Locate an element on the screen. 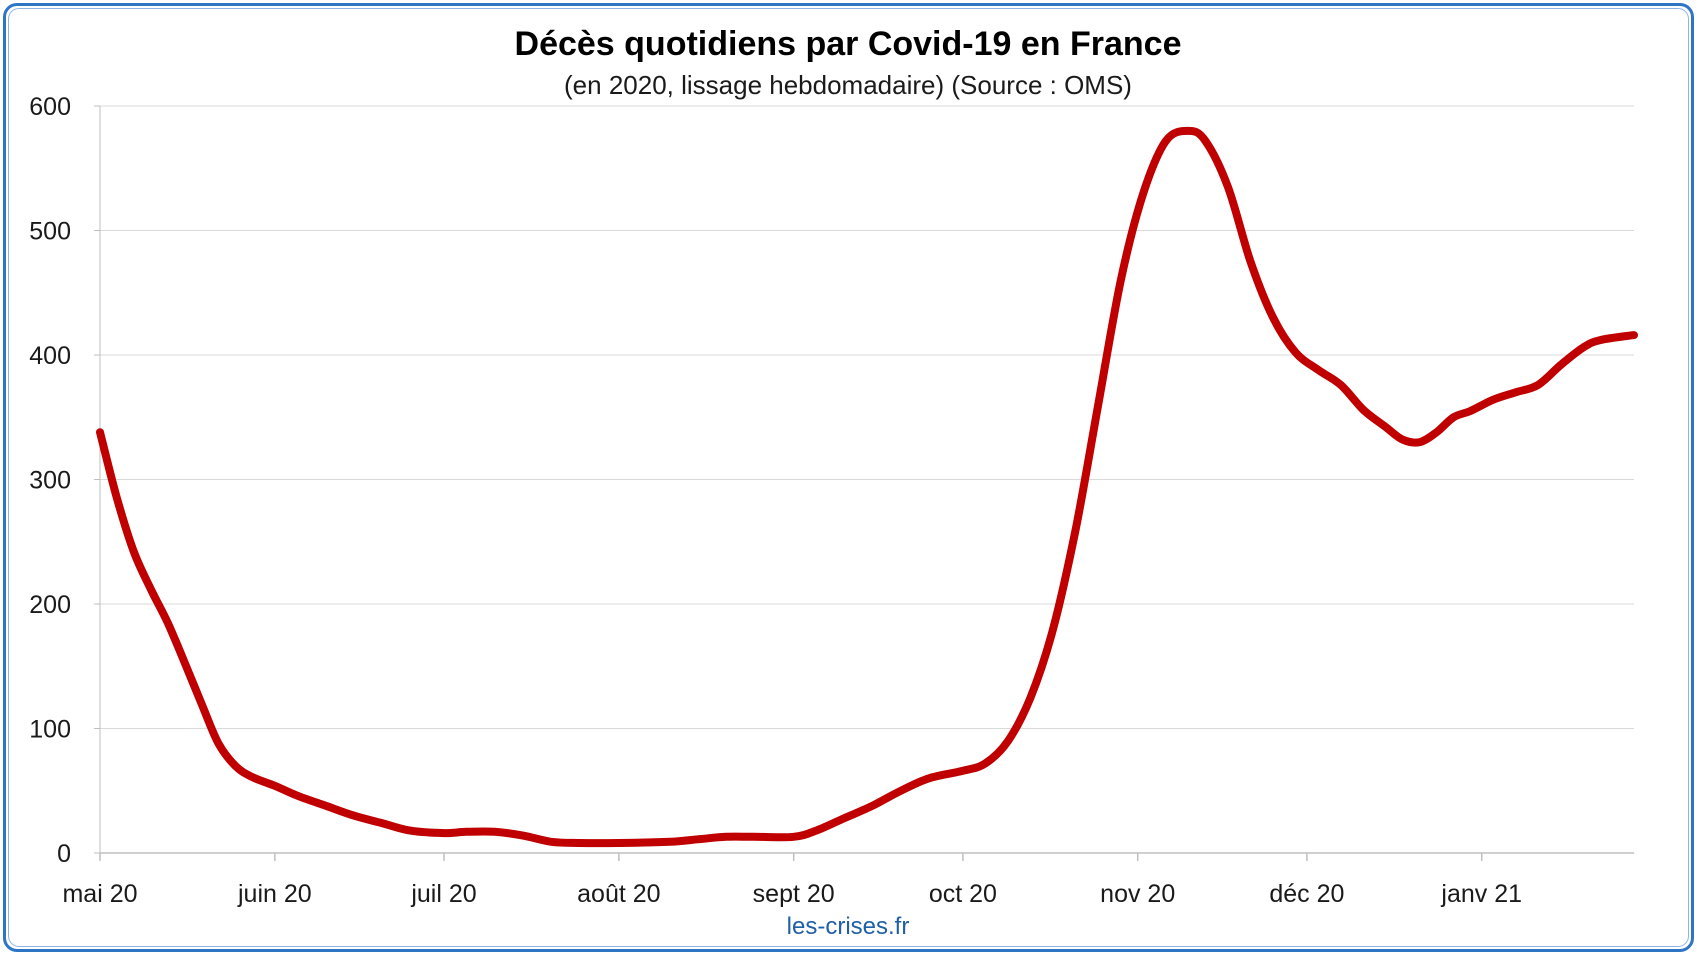 Image resolution: width=1697 pixels, height=955 pixels. chart-title: Décès quotidiens par Covid-19 en France is located at coordinates (848, 44).